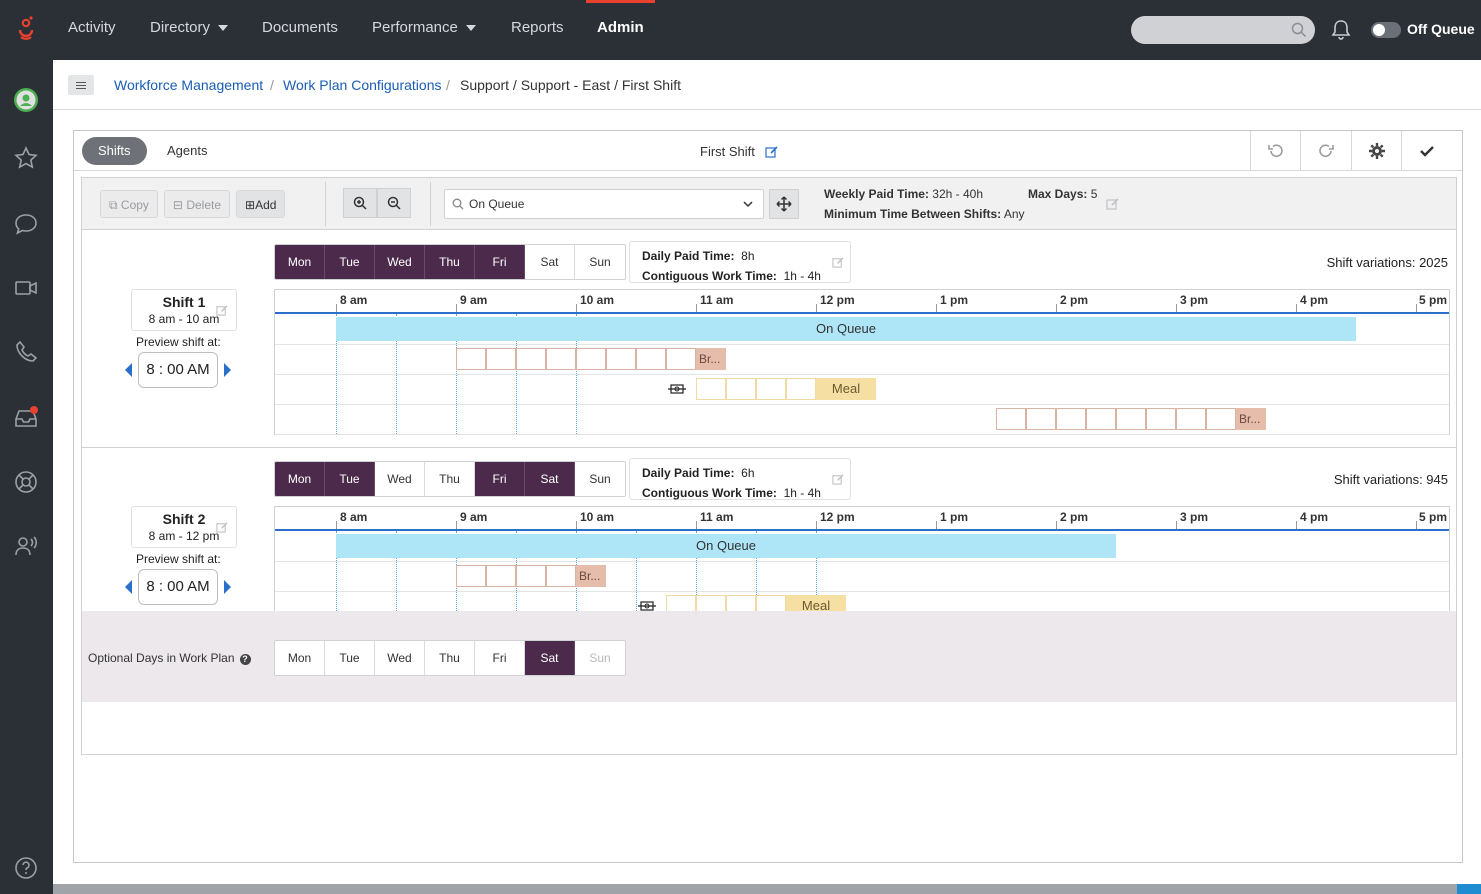 Image resolution: width=1481 pixels, height=894 pixels. I want to click on zoom-in-button, so click(360, 203).